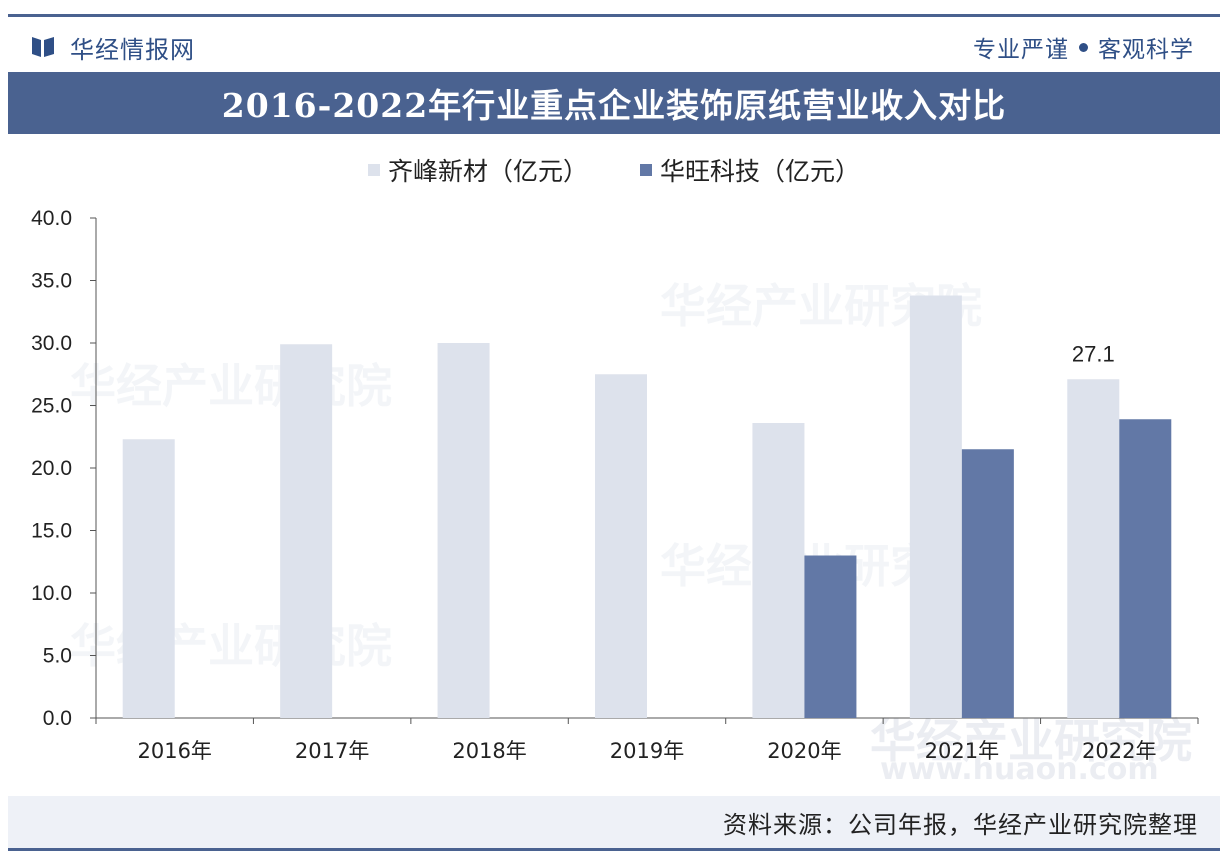 This screenshot has width=1228, height=860. Describe the element at coordinates (614, 823) in the screenshot. I see `footer: 资料来源：公司年报，华经产业研究院整理` at that location.